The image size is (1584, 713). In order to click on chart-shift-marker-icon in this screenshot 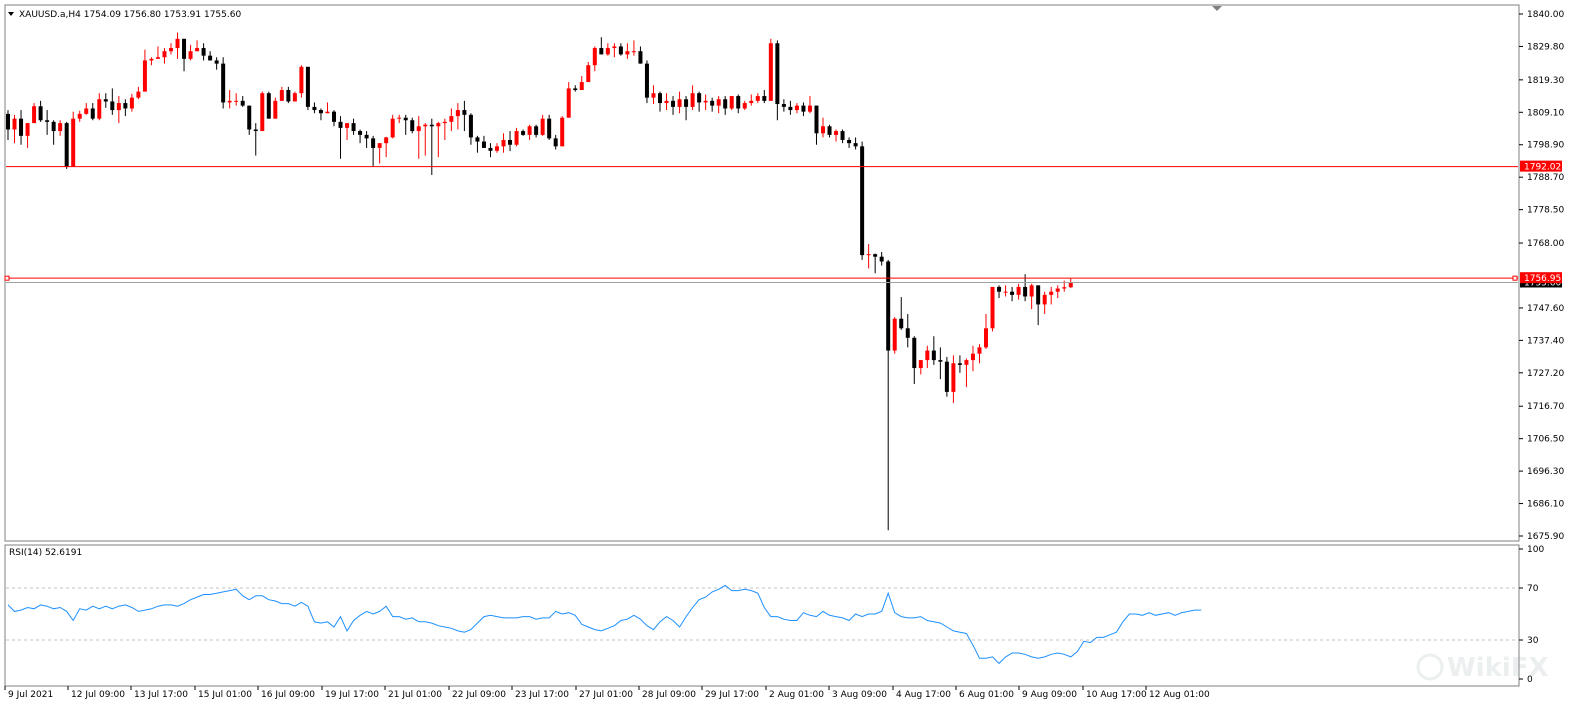, I will do `click(1217, 8)`.